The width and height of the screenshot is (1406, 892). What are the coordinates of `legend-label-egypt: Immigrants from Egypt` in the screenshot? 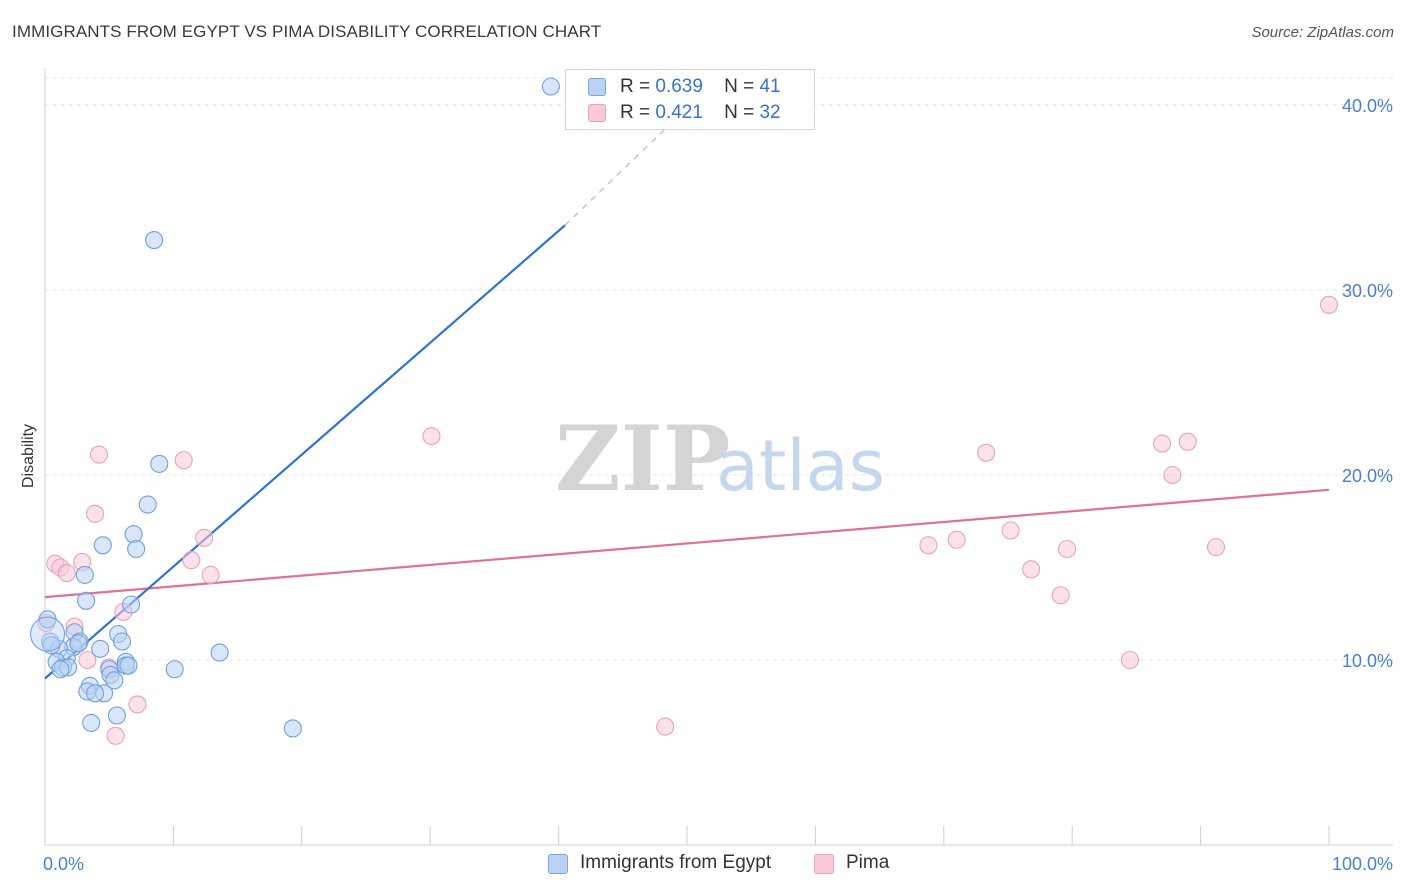 It's located at (676, 862).